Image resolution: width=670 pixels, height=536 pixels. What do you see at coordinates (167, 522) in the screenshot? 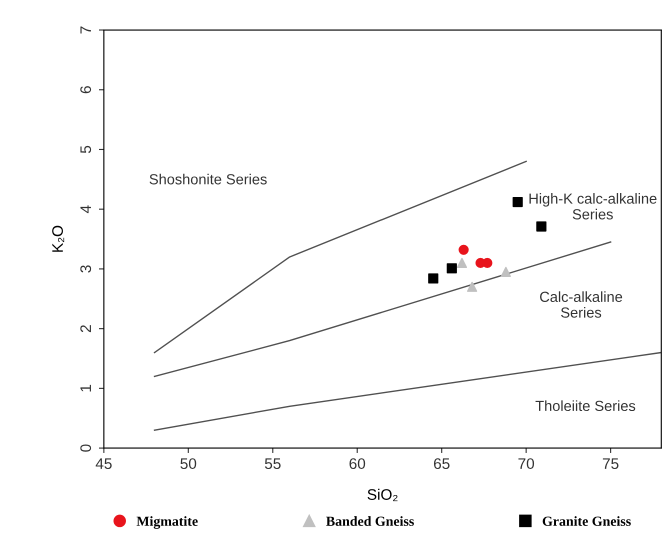
I see `legend-label: Migmatite` at bounding box center [167, 522].